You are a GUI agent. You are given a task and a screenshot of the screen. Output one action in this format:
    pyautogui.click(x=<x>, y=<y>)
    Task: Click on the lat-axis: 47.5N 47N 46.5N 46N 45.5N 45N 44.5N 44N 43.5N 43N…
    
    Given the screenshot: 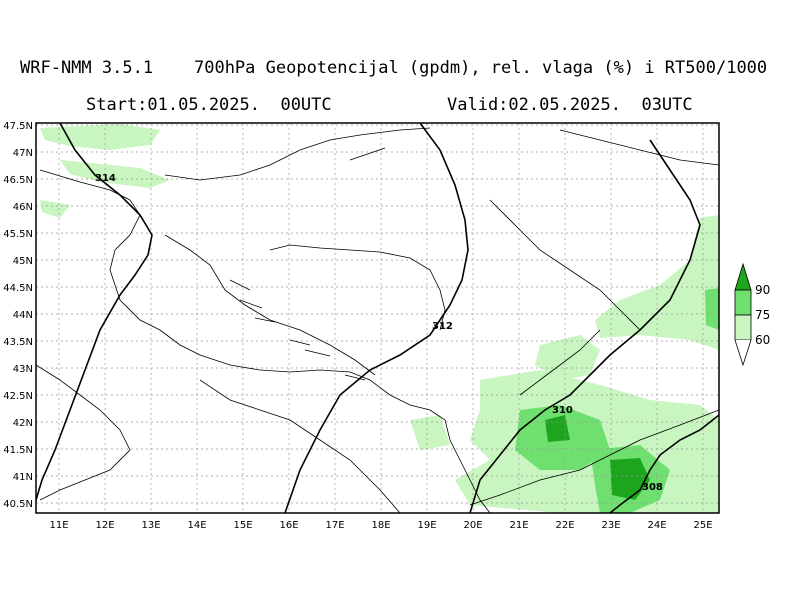 What is the action you would take?
    pyautogui.click(x=18, y=315)
    